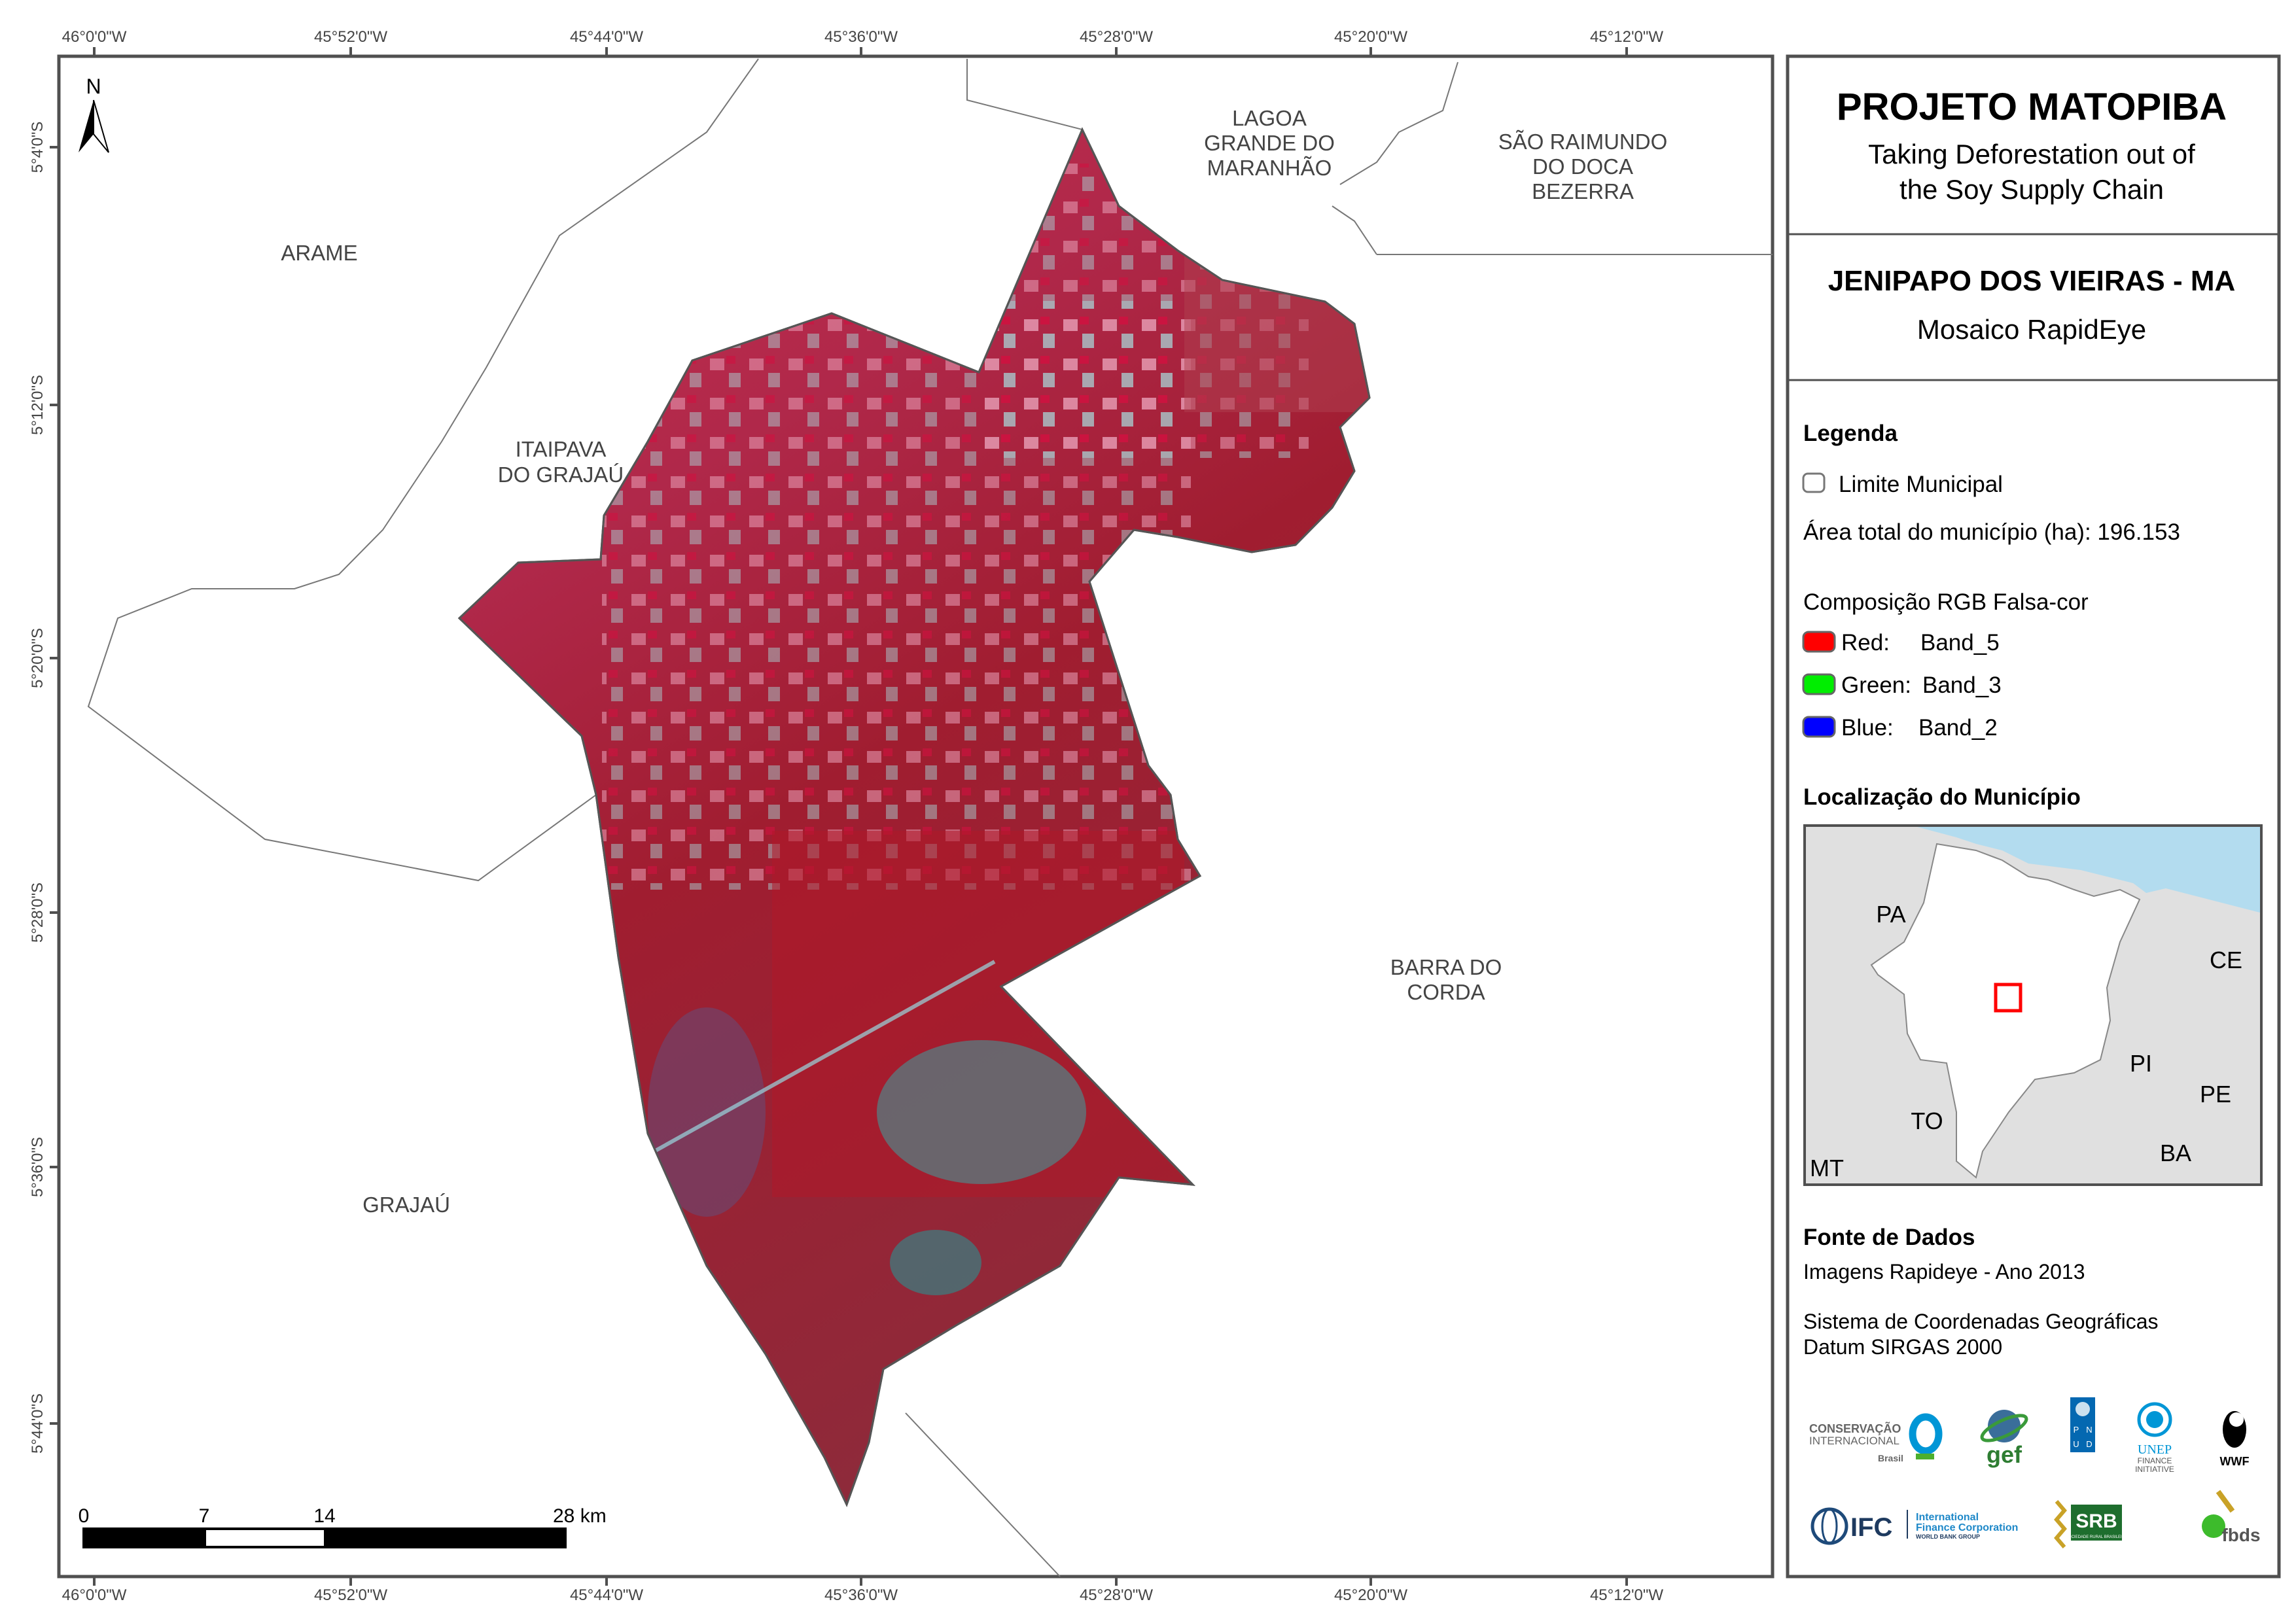 The image size is (2296, 1623). Describe the element at coordinates (2096, 1521) in the screenshot. I see `logo-text: SRB` at that location.